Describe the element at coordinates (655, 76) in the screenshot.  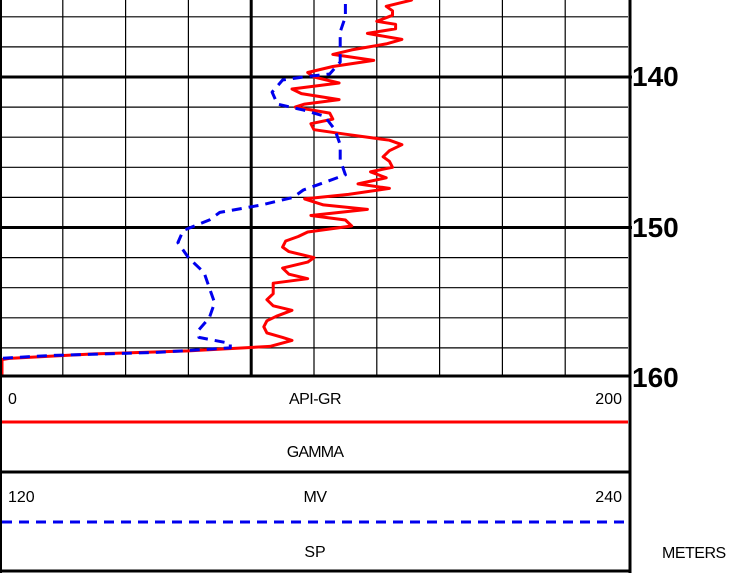
I see `depth-label-140: 140` at that location.